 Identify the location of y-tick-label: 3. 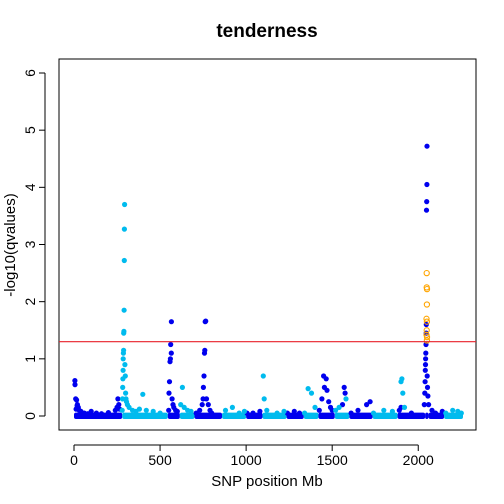
(30, 244).